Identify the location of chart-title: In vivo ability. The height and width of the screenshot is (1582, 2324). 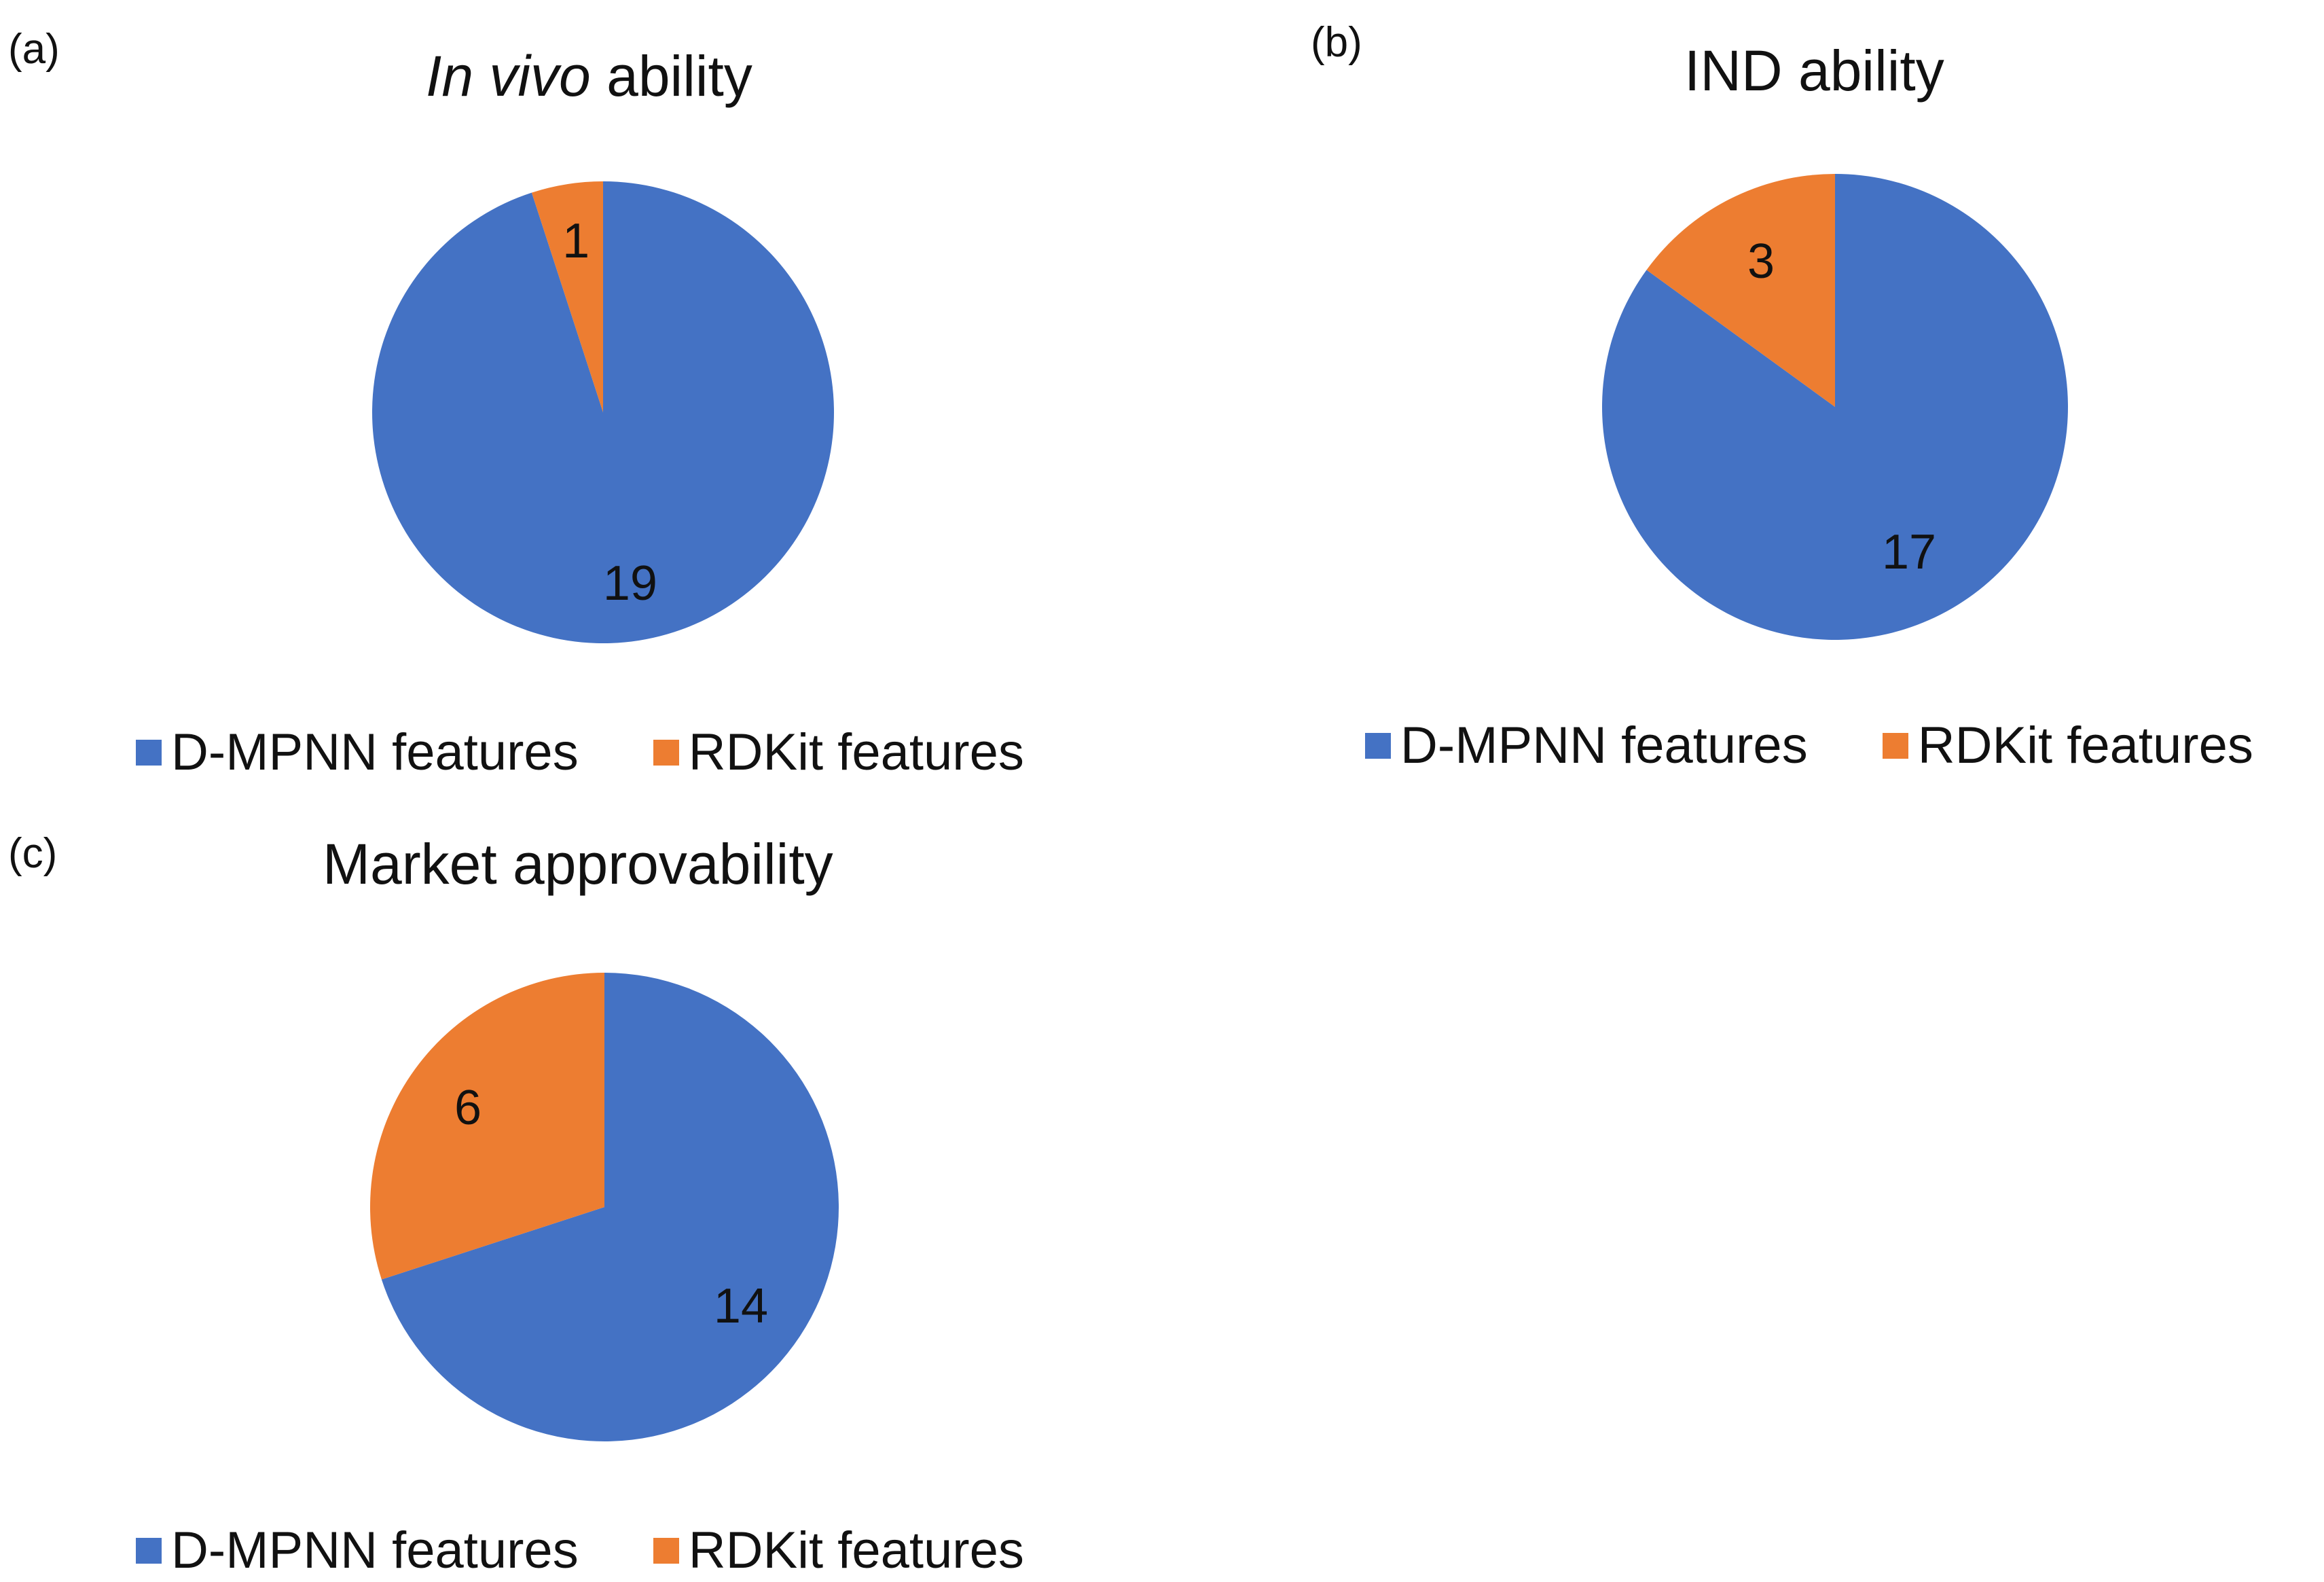
(589, 76).